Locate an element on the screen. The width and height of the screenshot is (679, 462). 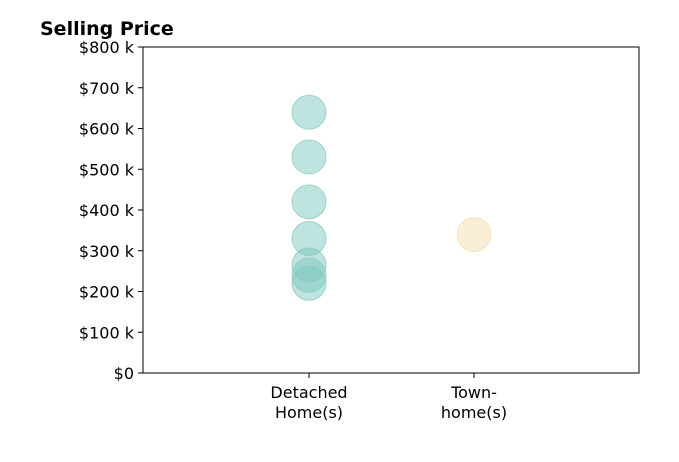
y-tick-label: $400 k is located at coordinates (107, 210).